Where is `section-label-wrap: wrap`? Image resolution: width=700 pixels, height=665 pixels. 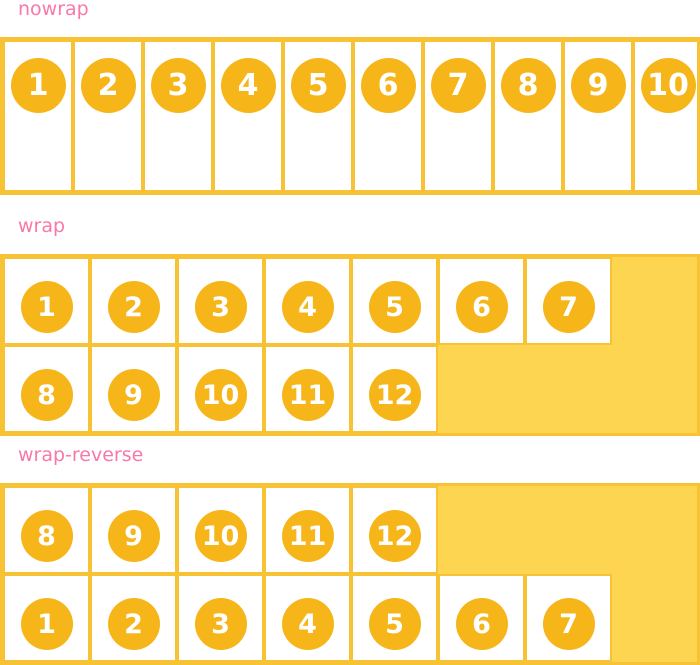
section-label-wrap: wrap is located at coordinates (42, 226).